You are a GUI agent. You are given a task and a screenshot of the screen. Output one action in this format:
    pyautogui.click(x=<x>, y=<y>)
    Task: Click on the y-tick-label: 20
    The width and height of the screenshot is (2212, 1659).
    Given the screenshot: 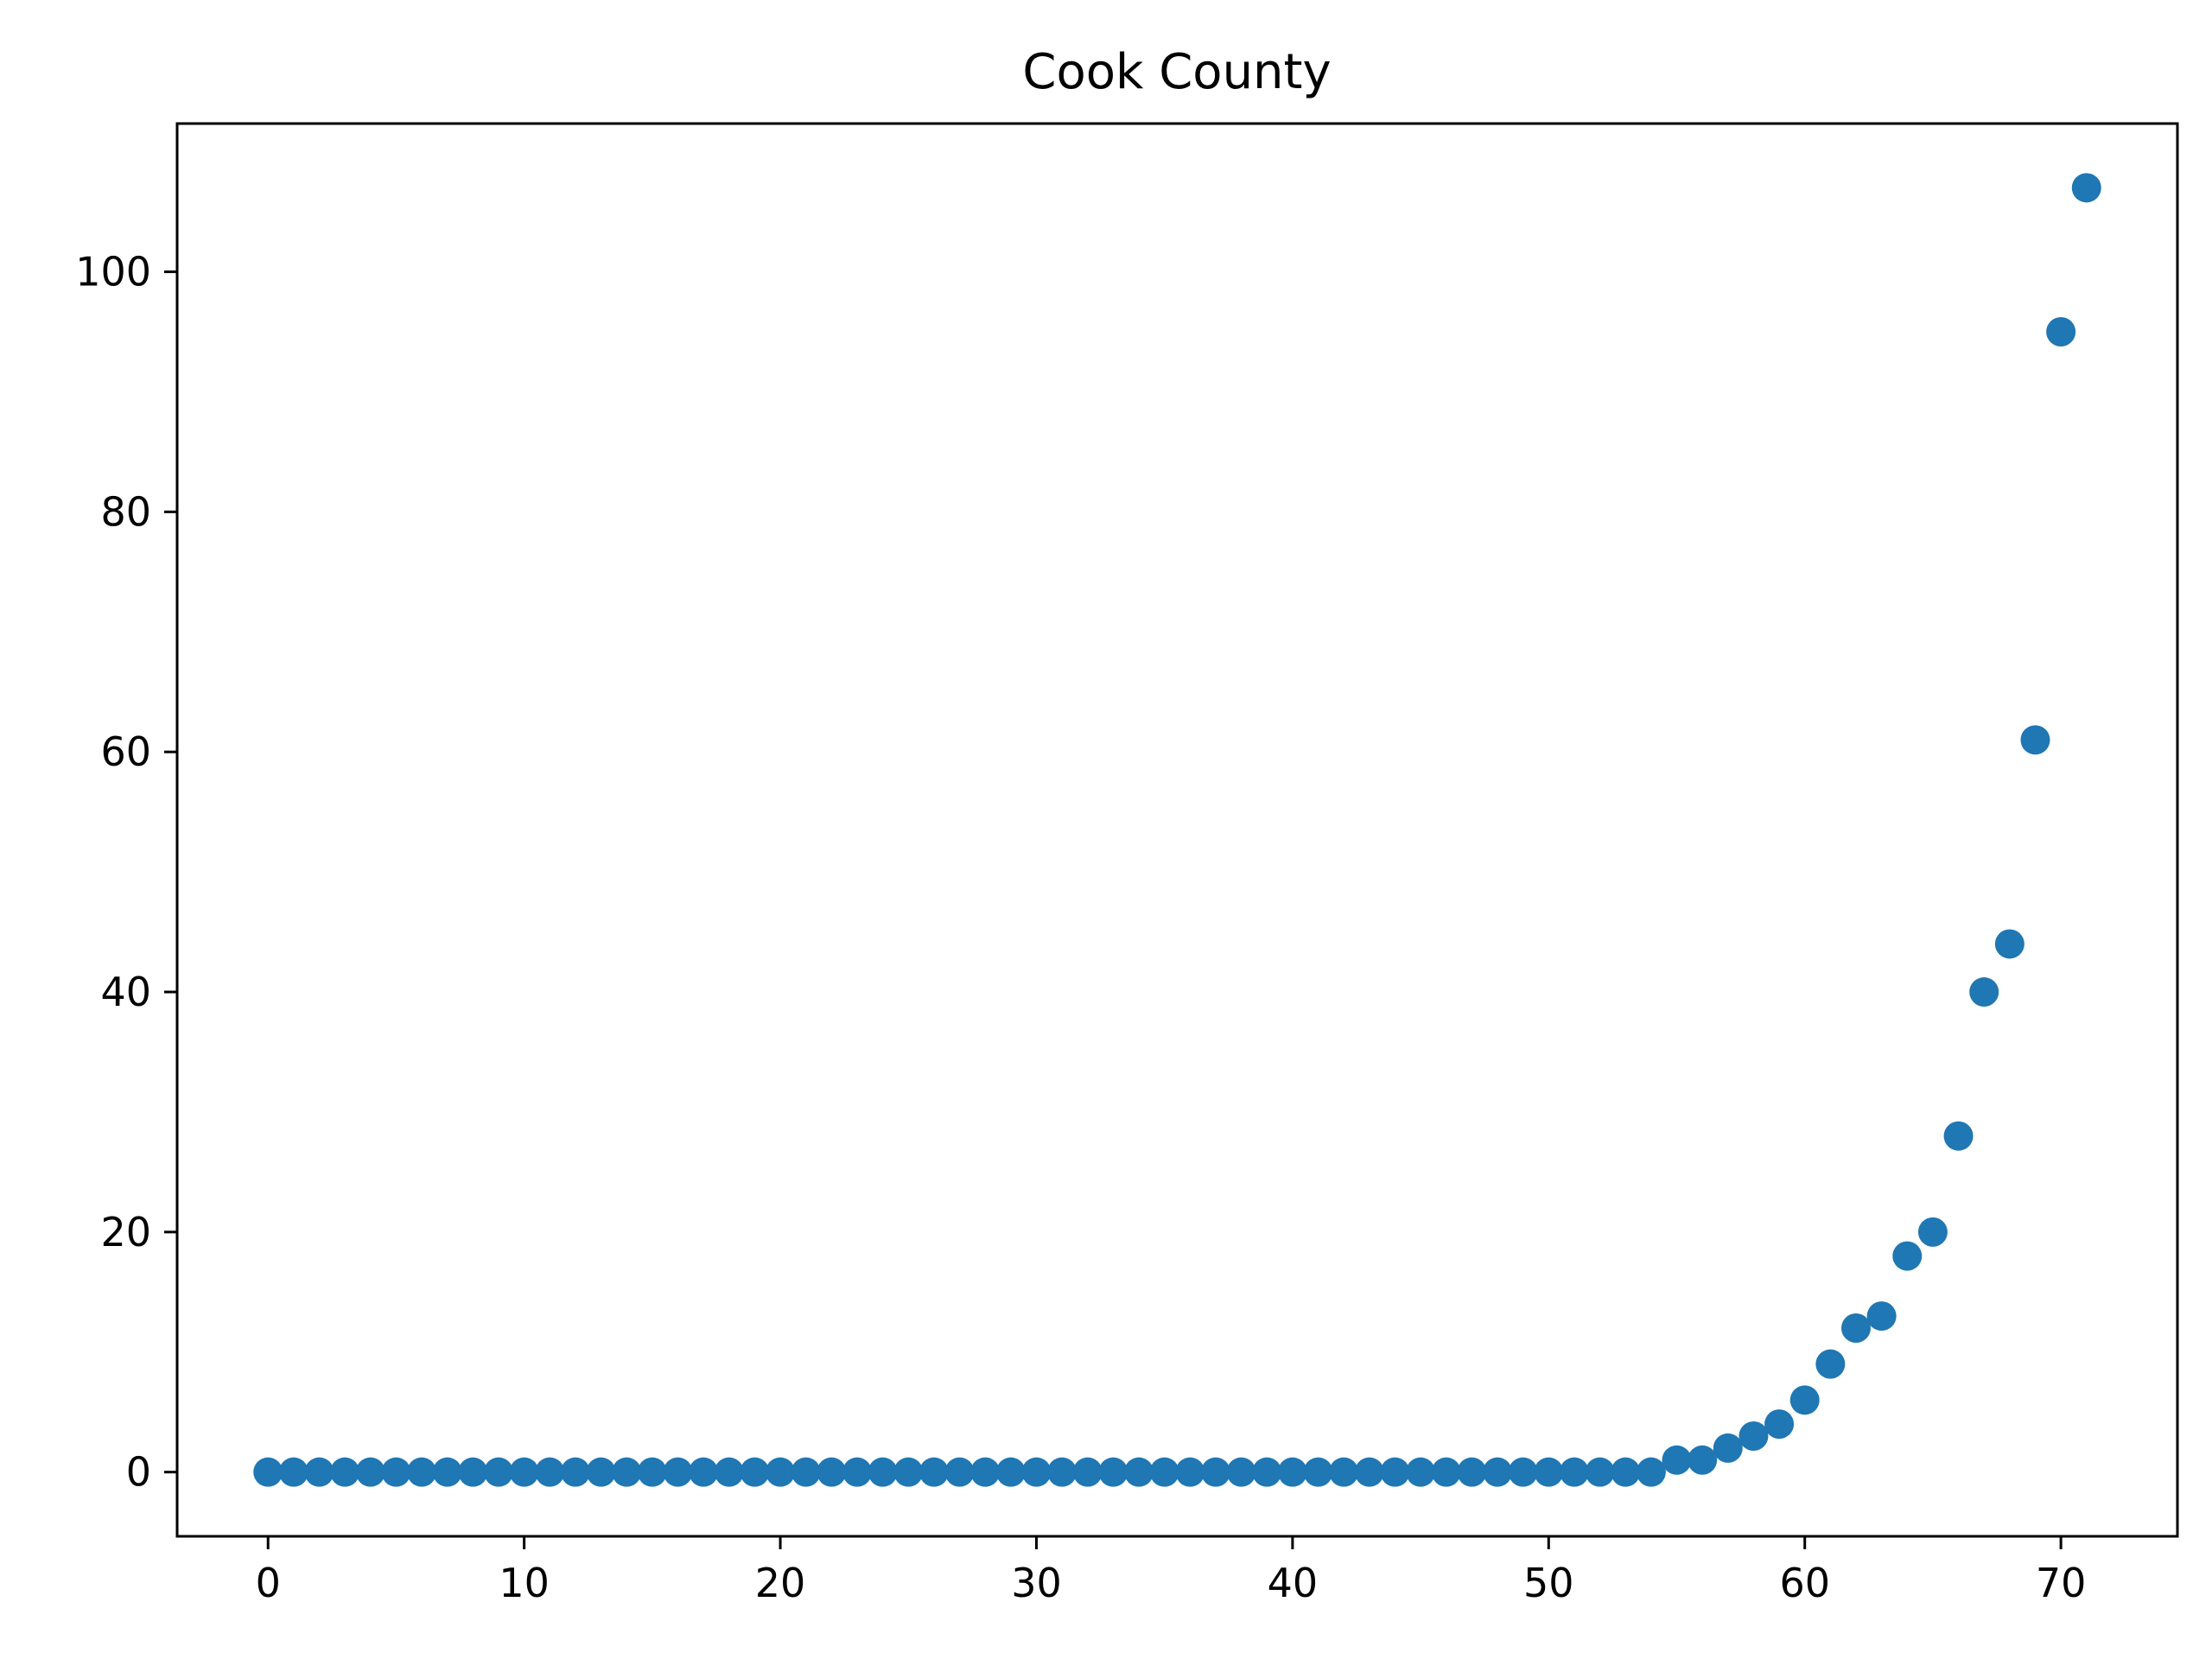 What is the action you would take?
    pyautogui.click(x=125, y=1232)
    